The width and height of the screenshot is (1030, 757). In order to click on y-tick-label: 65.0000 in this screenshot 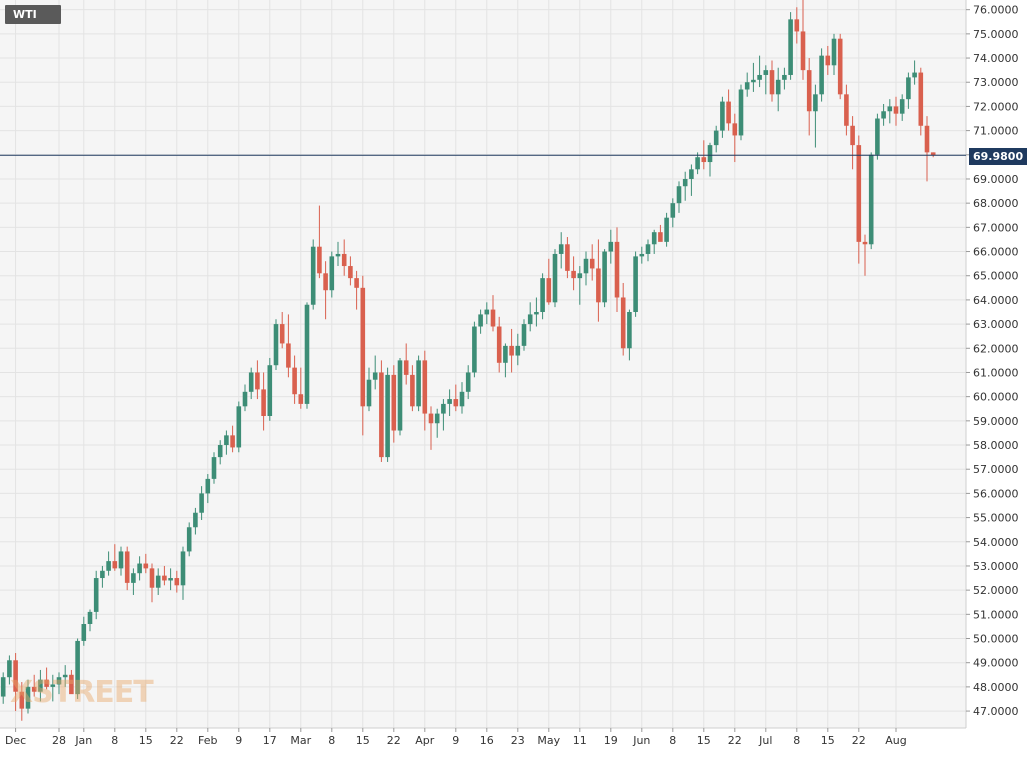, I will do `click(996, 276)`.